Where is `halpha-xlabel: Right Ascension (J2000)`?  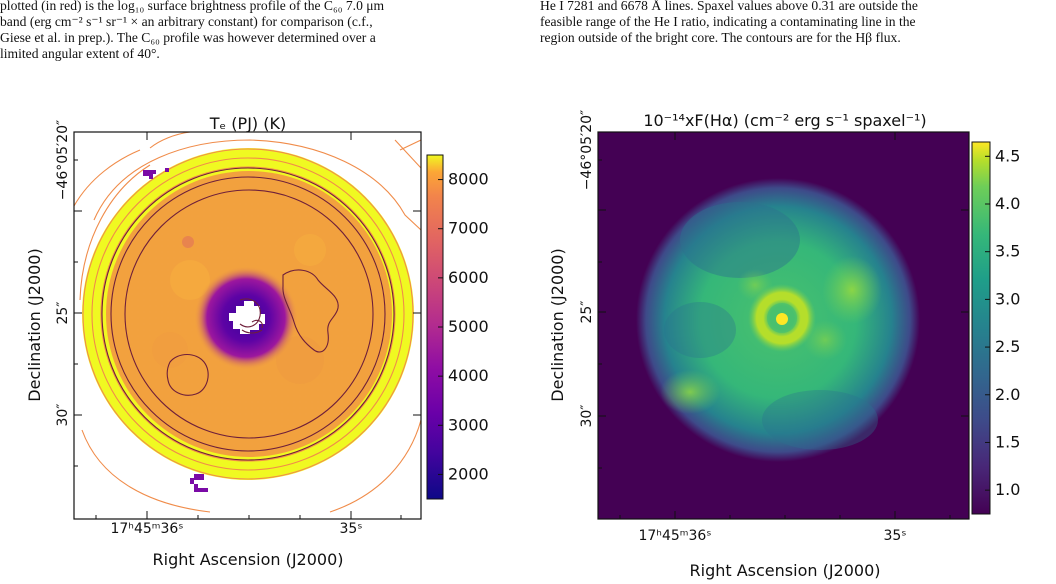 halpha-xlabel: Right Ascension (J2000) is located at coordinates (785, 570).